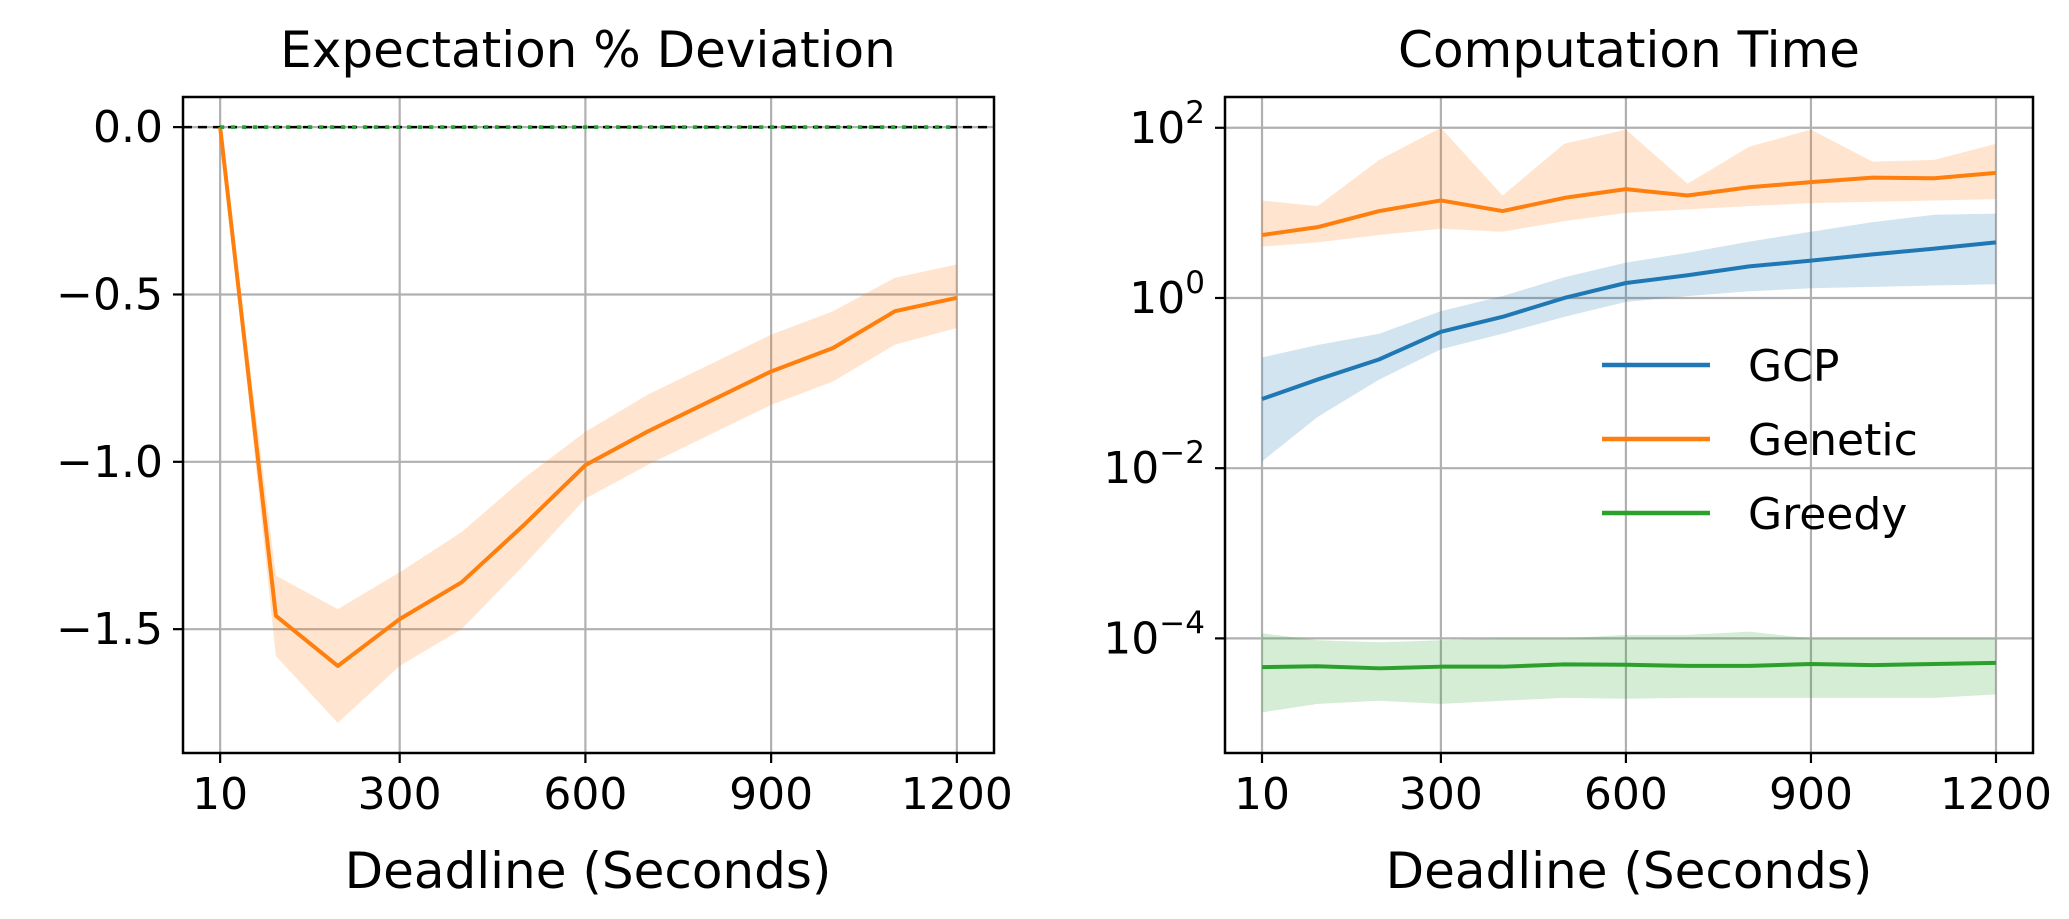 Image resolution: width=2069 pixels, height=919 pixels. What do you see at coordinates (1833, 440) in the screenshot?
I see `legend-label: Genetic` at bounding box center [1833, 440].